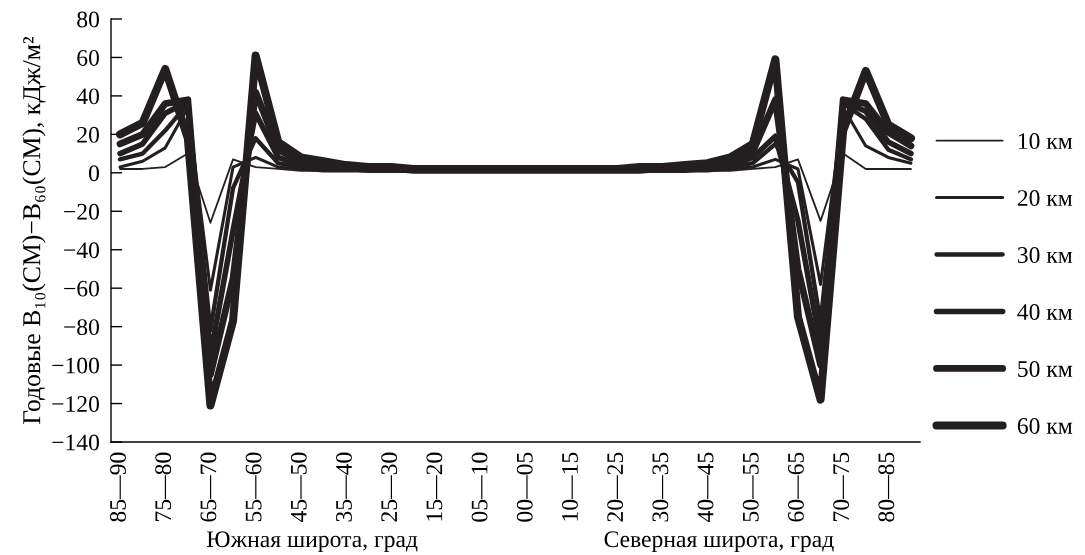  Describe the element at coordinates (750, 487) in the screenshot. I see `x-tick-label: 50—55` at that location.